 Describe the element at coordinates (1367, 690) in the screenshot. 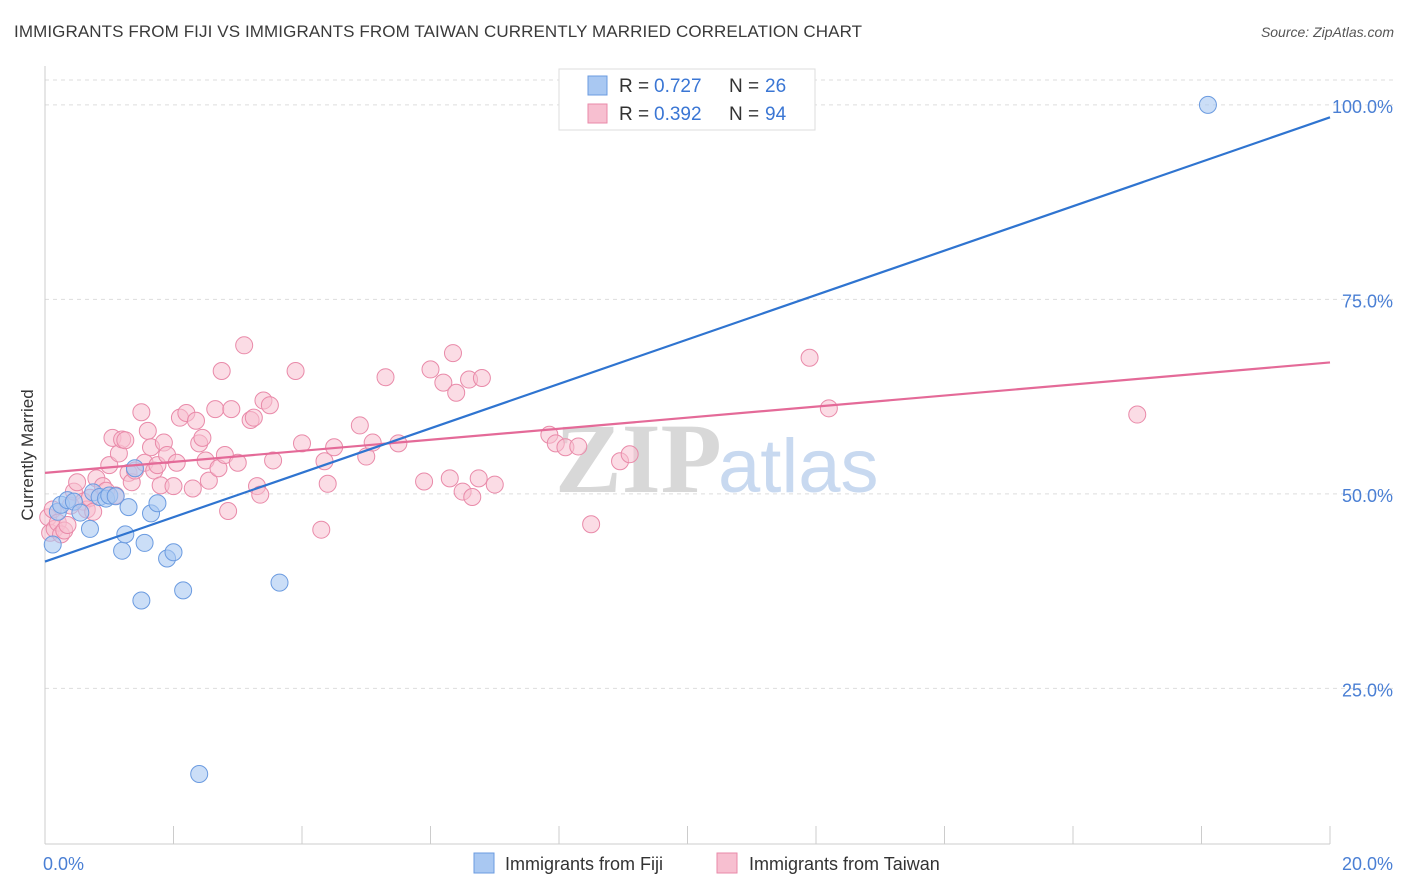

I see `y-tick-label: 25.0%` at that location.